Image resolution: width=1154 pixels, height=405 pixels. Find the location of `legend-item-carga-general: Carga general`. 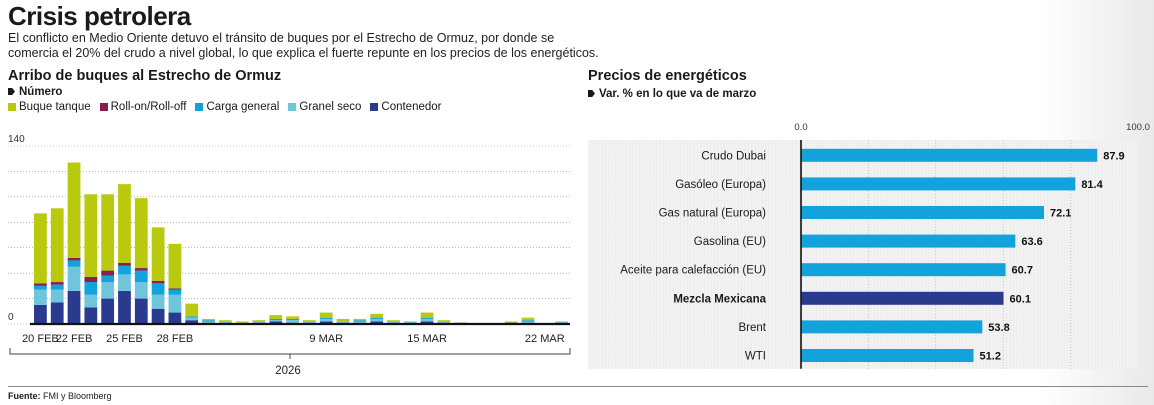

legend-item-carga-general: Carga general is located at coordinates (237, 107).